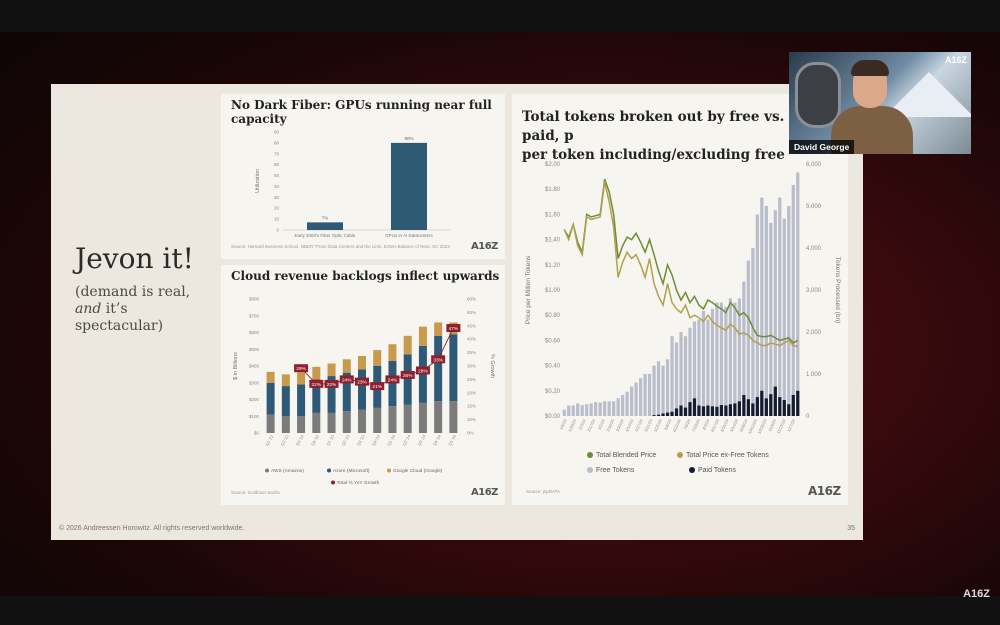 Image resolution: width=1000 pixels, height=625 pixels. I want to click on y2-tick-label: 50%, so click(471, 312).